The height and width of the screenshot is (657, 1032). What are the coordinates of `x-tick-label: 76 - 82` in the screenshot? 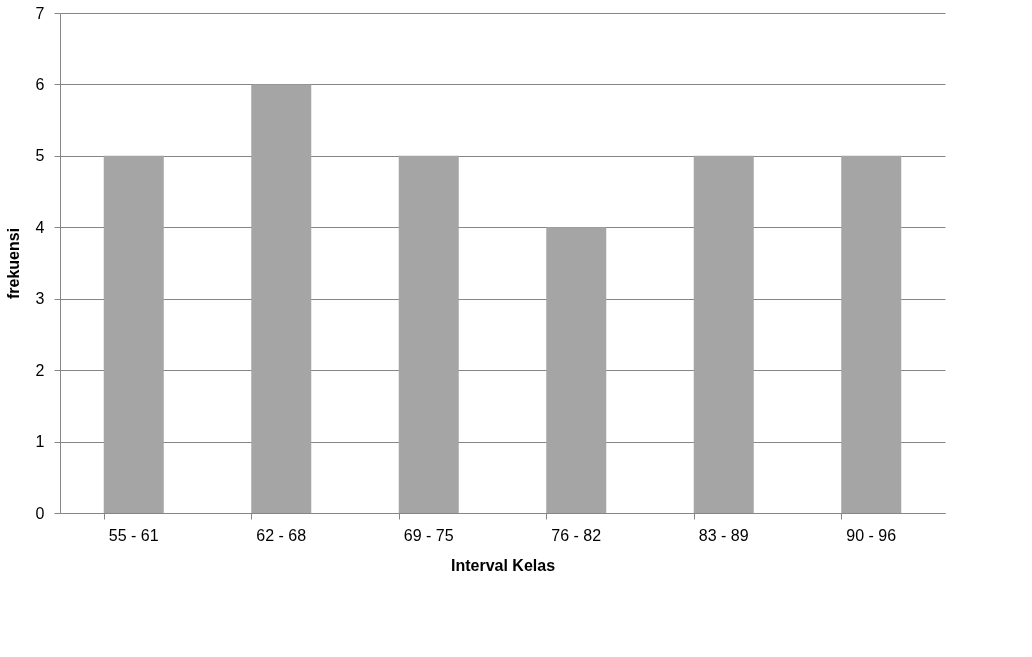 It's located at (576, 535).